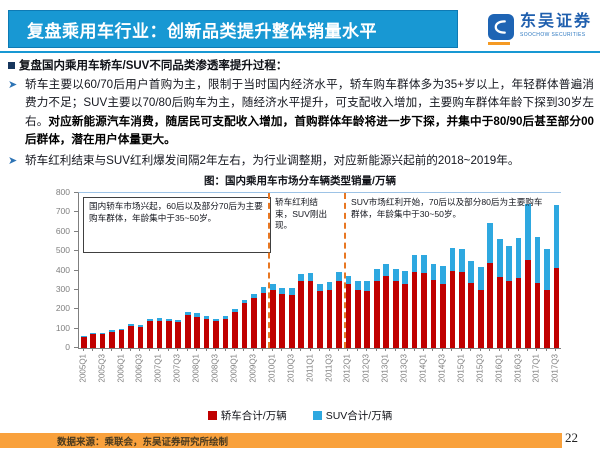 This screenshot has height=450, width=600. What do you see at coordinates (67, 347) in the screenshot?
I see `y-tick-label: 0` at bounding box center [67, 347].